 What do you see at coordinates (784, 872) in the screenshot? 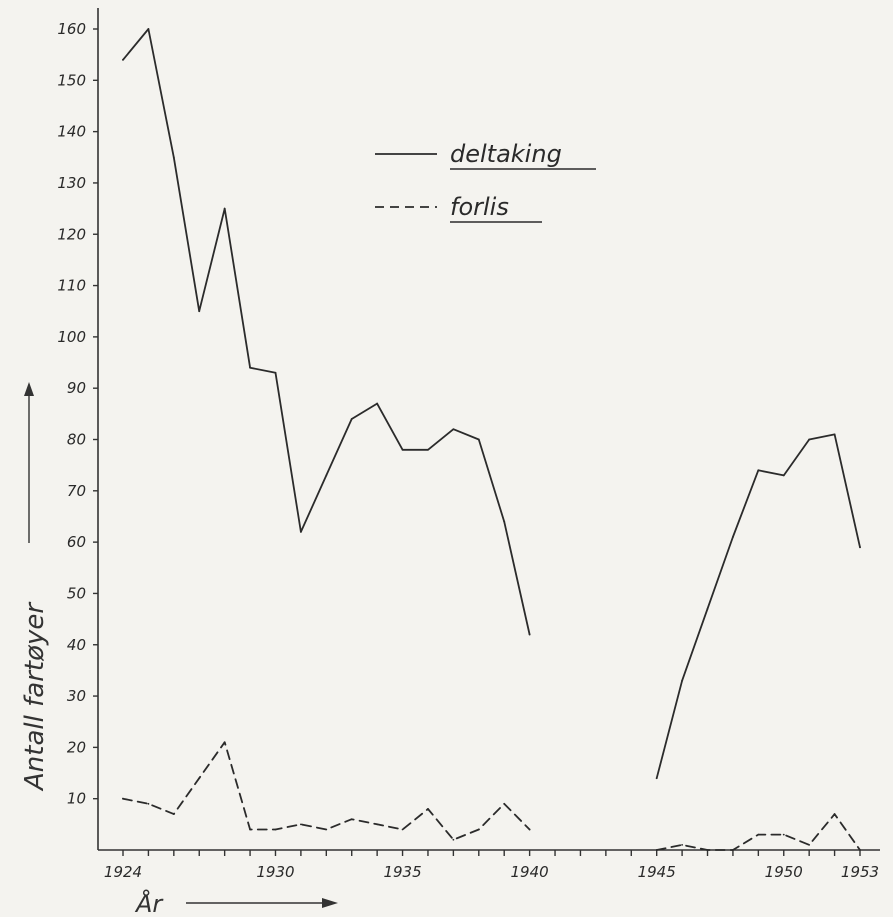
I see `x-tick-label: 1950` at bounding box center [784, 872].